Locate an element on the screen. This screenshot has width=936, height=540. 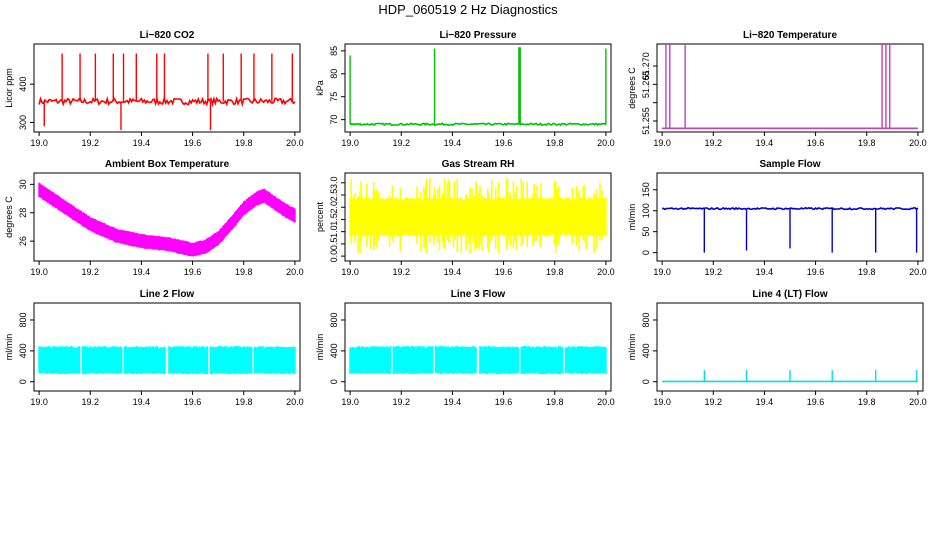
pressure-xtick-label: 19.2 is located at coordinates (402, 143).